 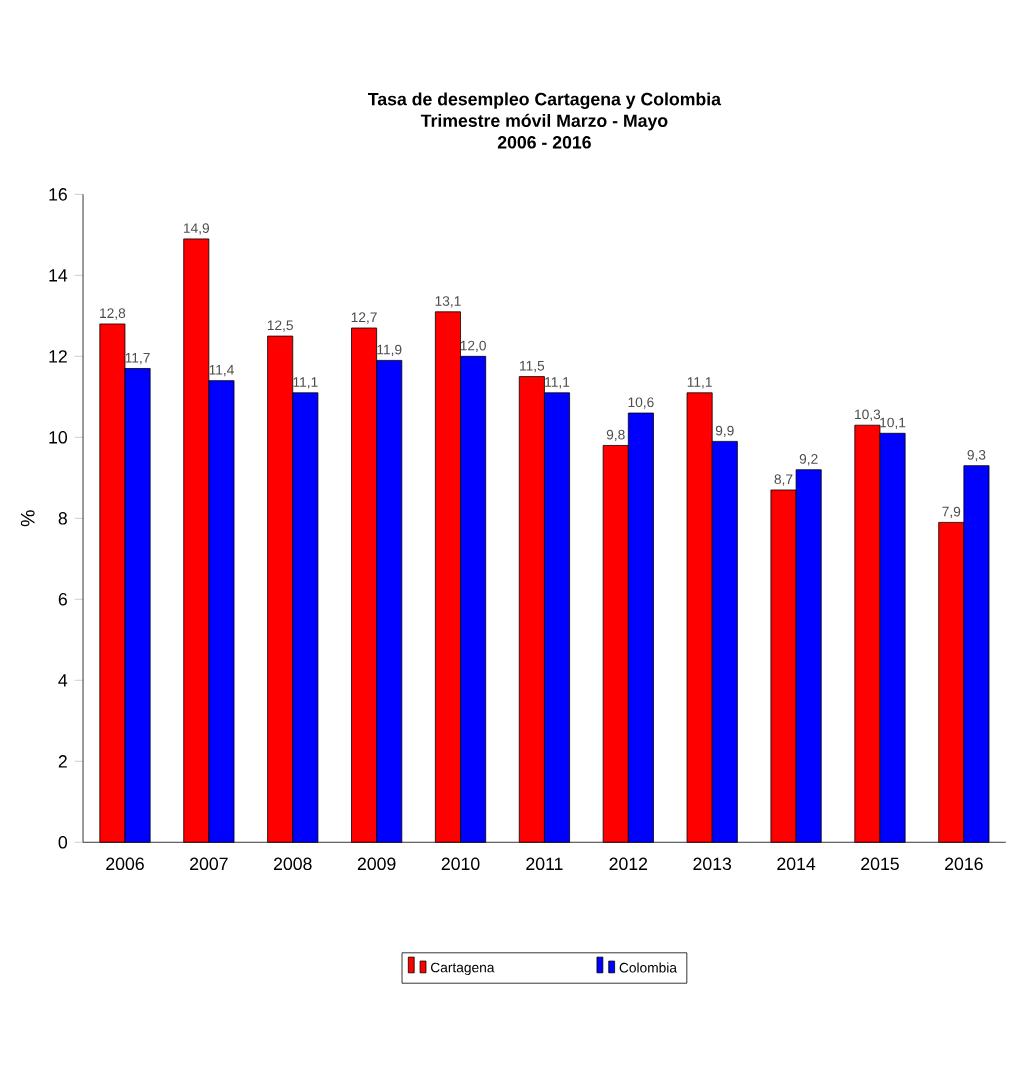 I want to click on y-tick-label: 12, so click(x=58, y=356).